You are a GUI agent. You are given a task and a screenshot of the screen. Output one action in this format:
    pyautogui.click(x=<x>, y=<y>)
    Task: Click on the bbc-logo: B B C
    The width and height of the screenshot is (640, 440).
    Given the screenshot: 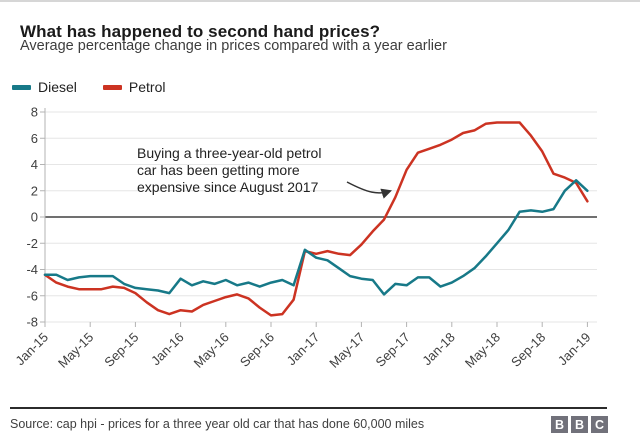 What is the action you would take?
    pyautogui.click(x=579, y=424)
    